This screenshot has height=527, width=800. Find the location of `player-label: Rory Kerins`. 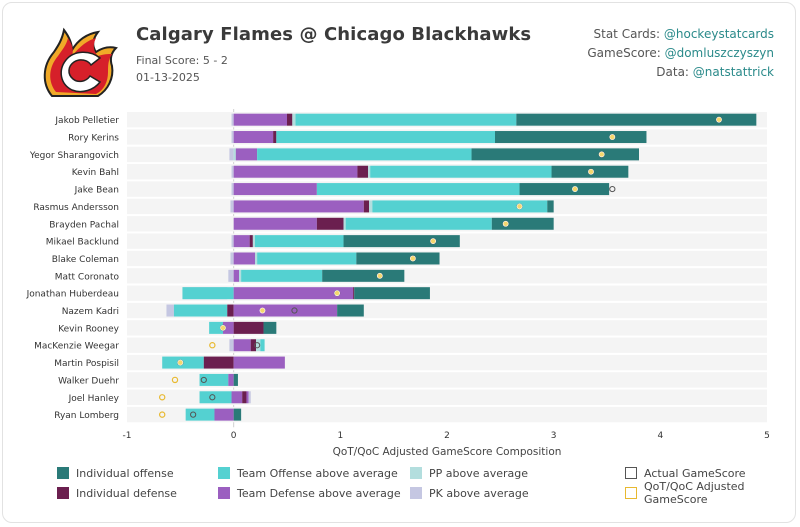

player-label: Rory Kerins is located at coordinates (93, 139).